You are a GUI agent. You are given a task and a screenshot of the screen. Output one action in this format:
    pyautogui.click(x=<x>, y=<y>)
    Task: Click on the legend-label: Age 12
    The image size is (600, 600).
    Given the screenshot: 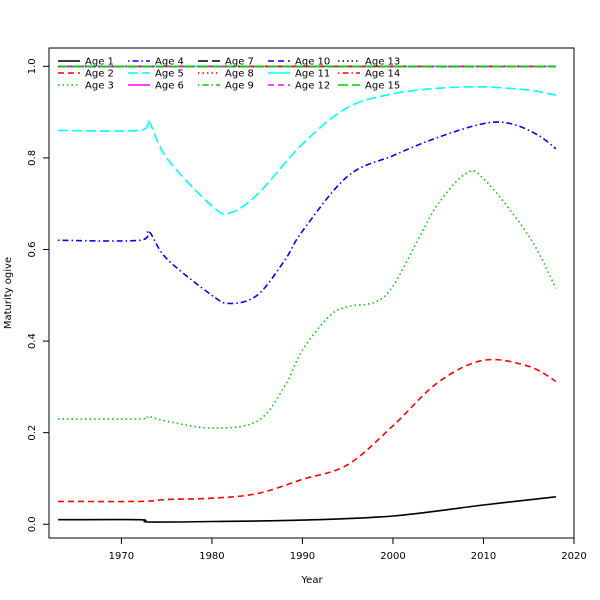 What is the action you would take?
    pyautogui.click(x=312, y=86)
    